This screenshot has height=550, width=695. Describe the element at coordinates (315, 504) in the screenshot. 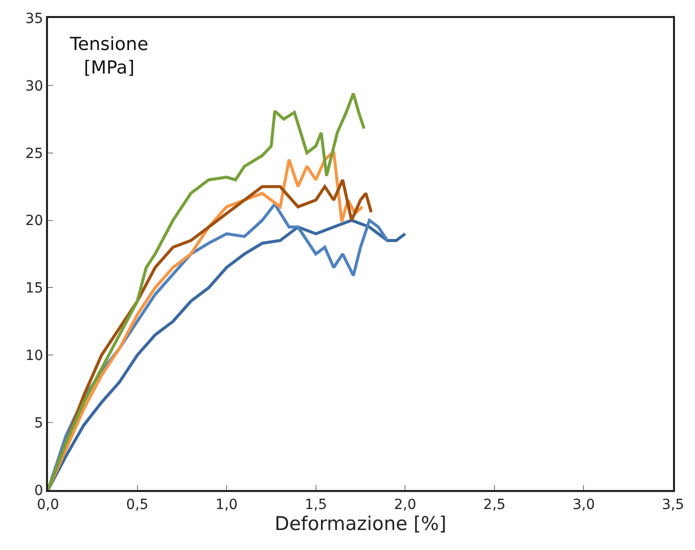

I see `x-tick-label: 1,5` at that location.